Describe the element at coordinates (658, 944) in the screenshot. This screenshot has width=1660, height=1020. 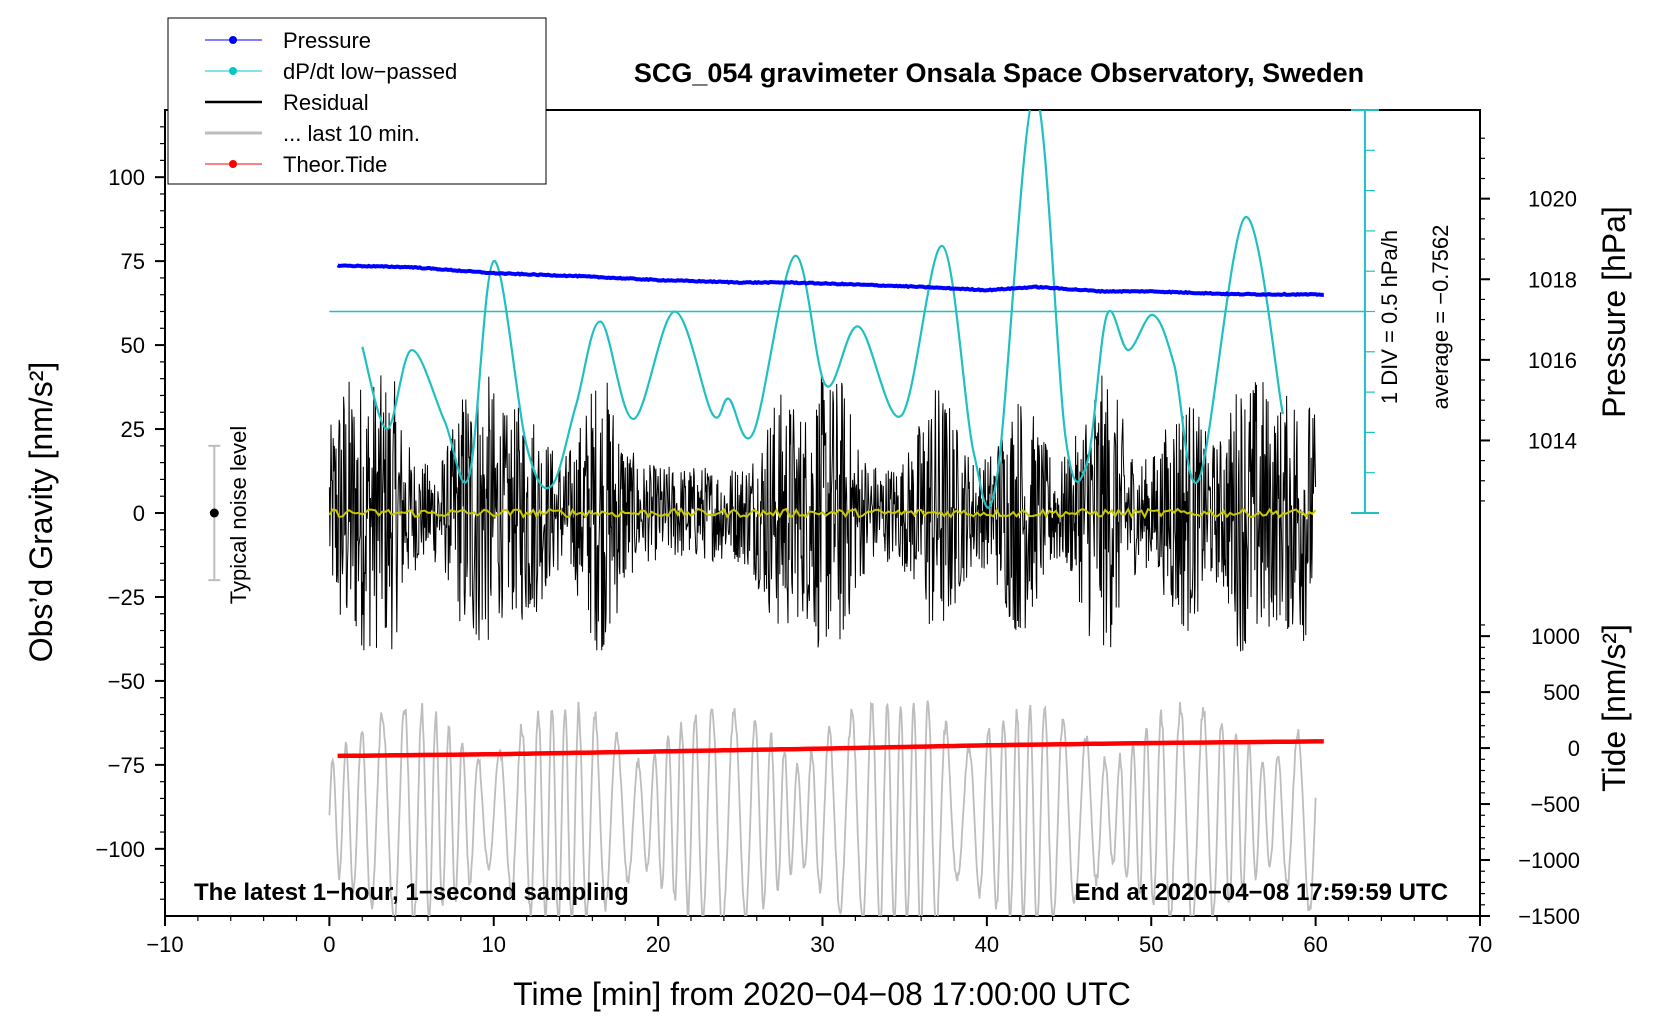
I see `x-tick-label: 20` at that location.